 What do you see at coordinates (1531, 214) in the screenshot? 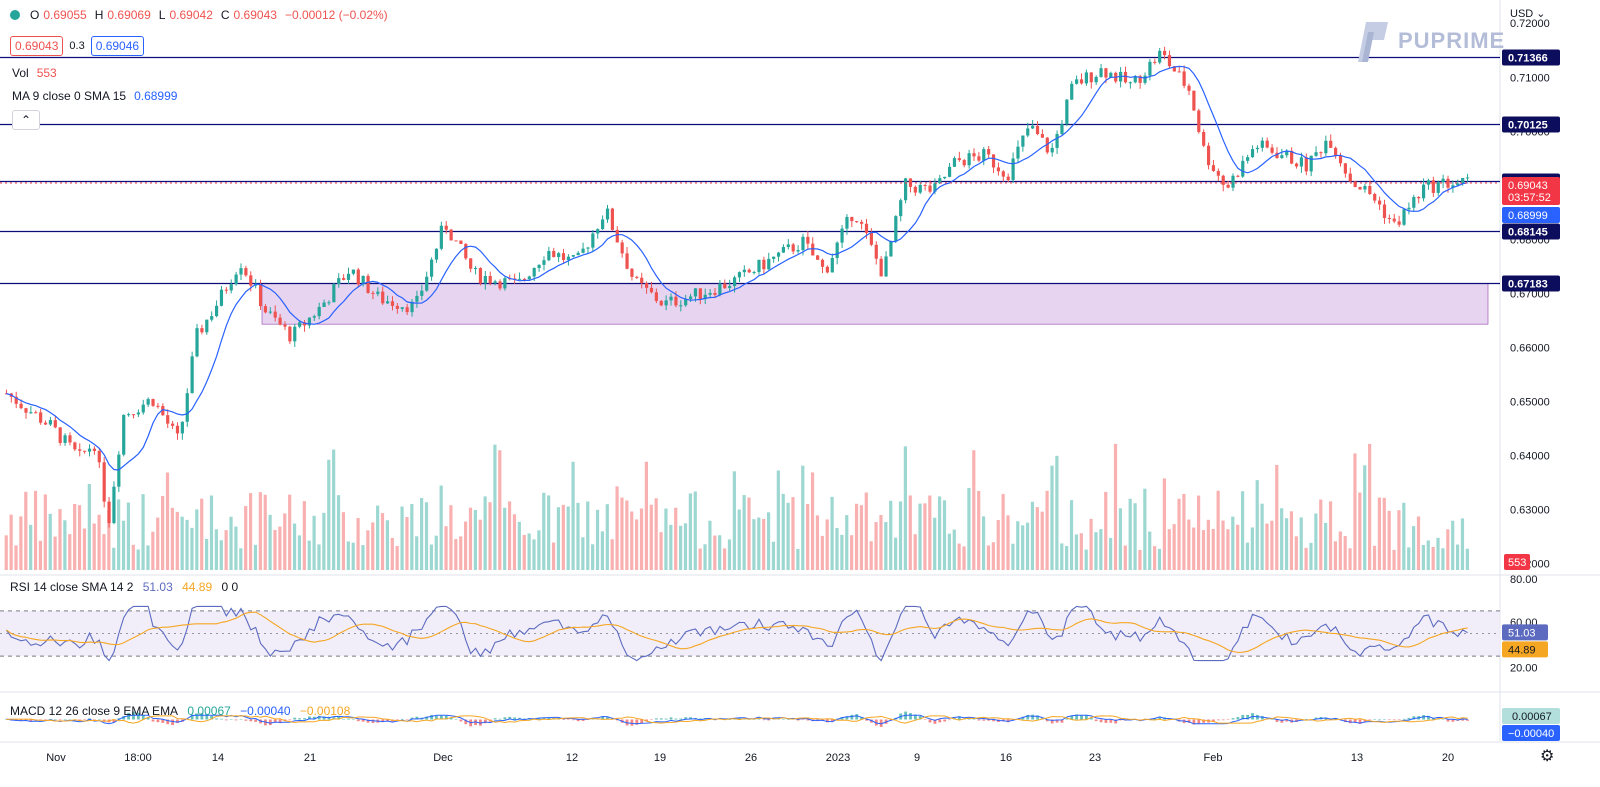
I see `ma-price-tag` at bounding box center [1531, 214].